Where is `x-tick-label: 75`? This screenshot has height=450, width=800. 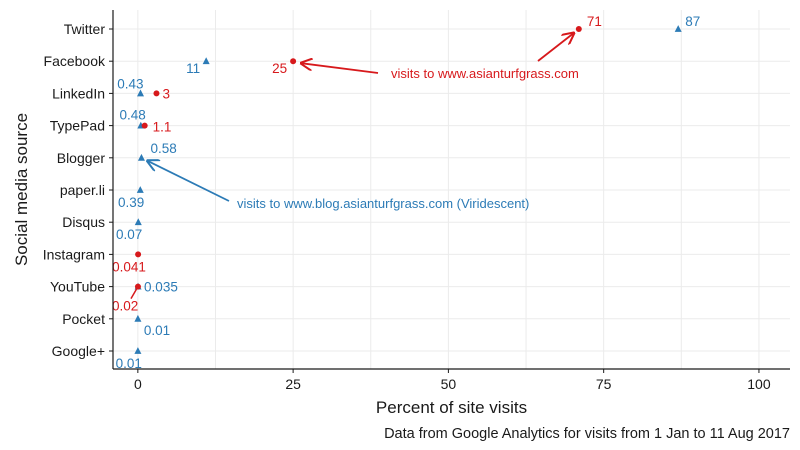 x-tick-label: 75 is located at coordinates (604, 384).